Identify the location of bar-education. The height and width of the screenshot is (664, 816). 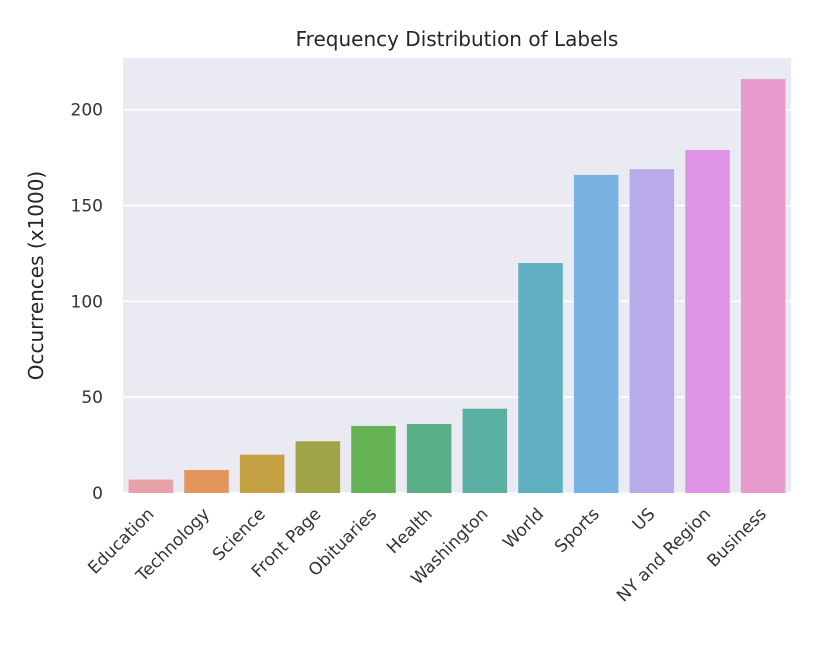
(151, 486).